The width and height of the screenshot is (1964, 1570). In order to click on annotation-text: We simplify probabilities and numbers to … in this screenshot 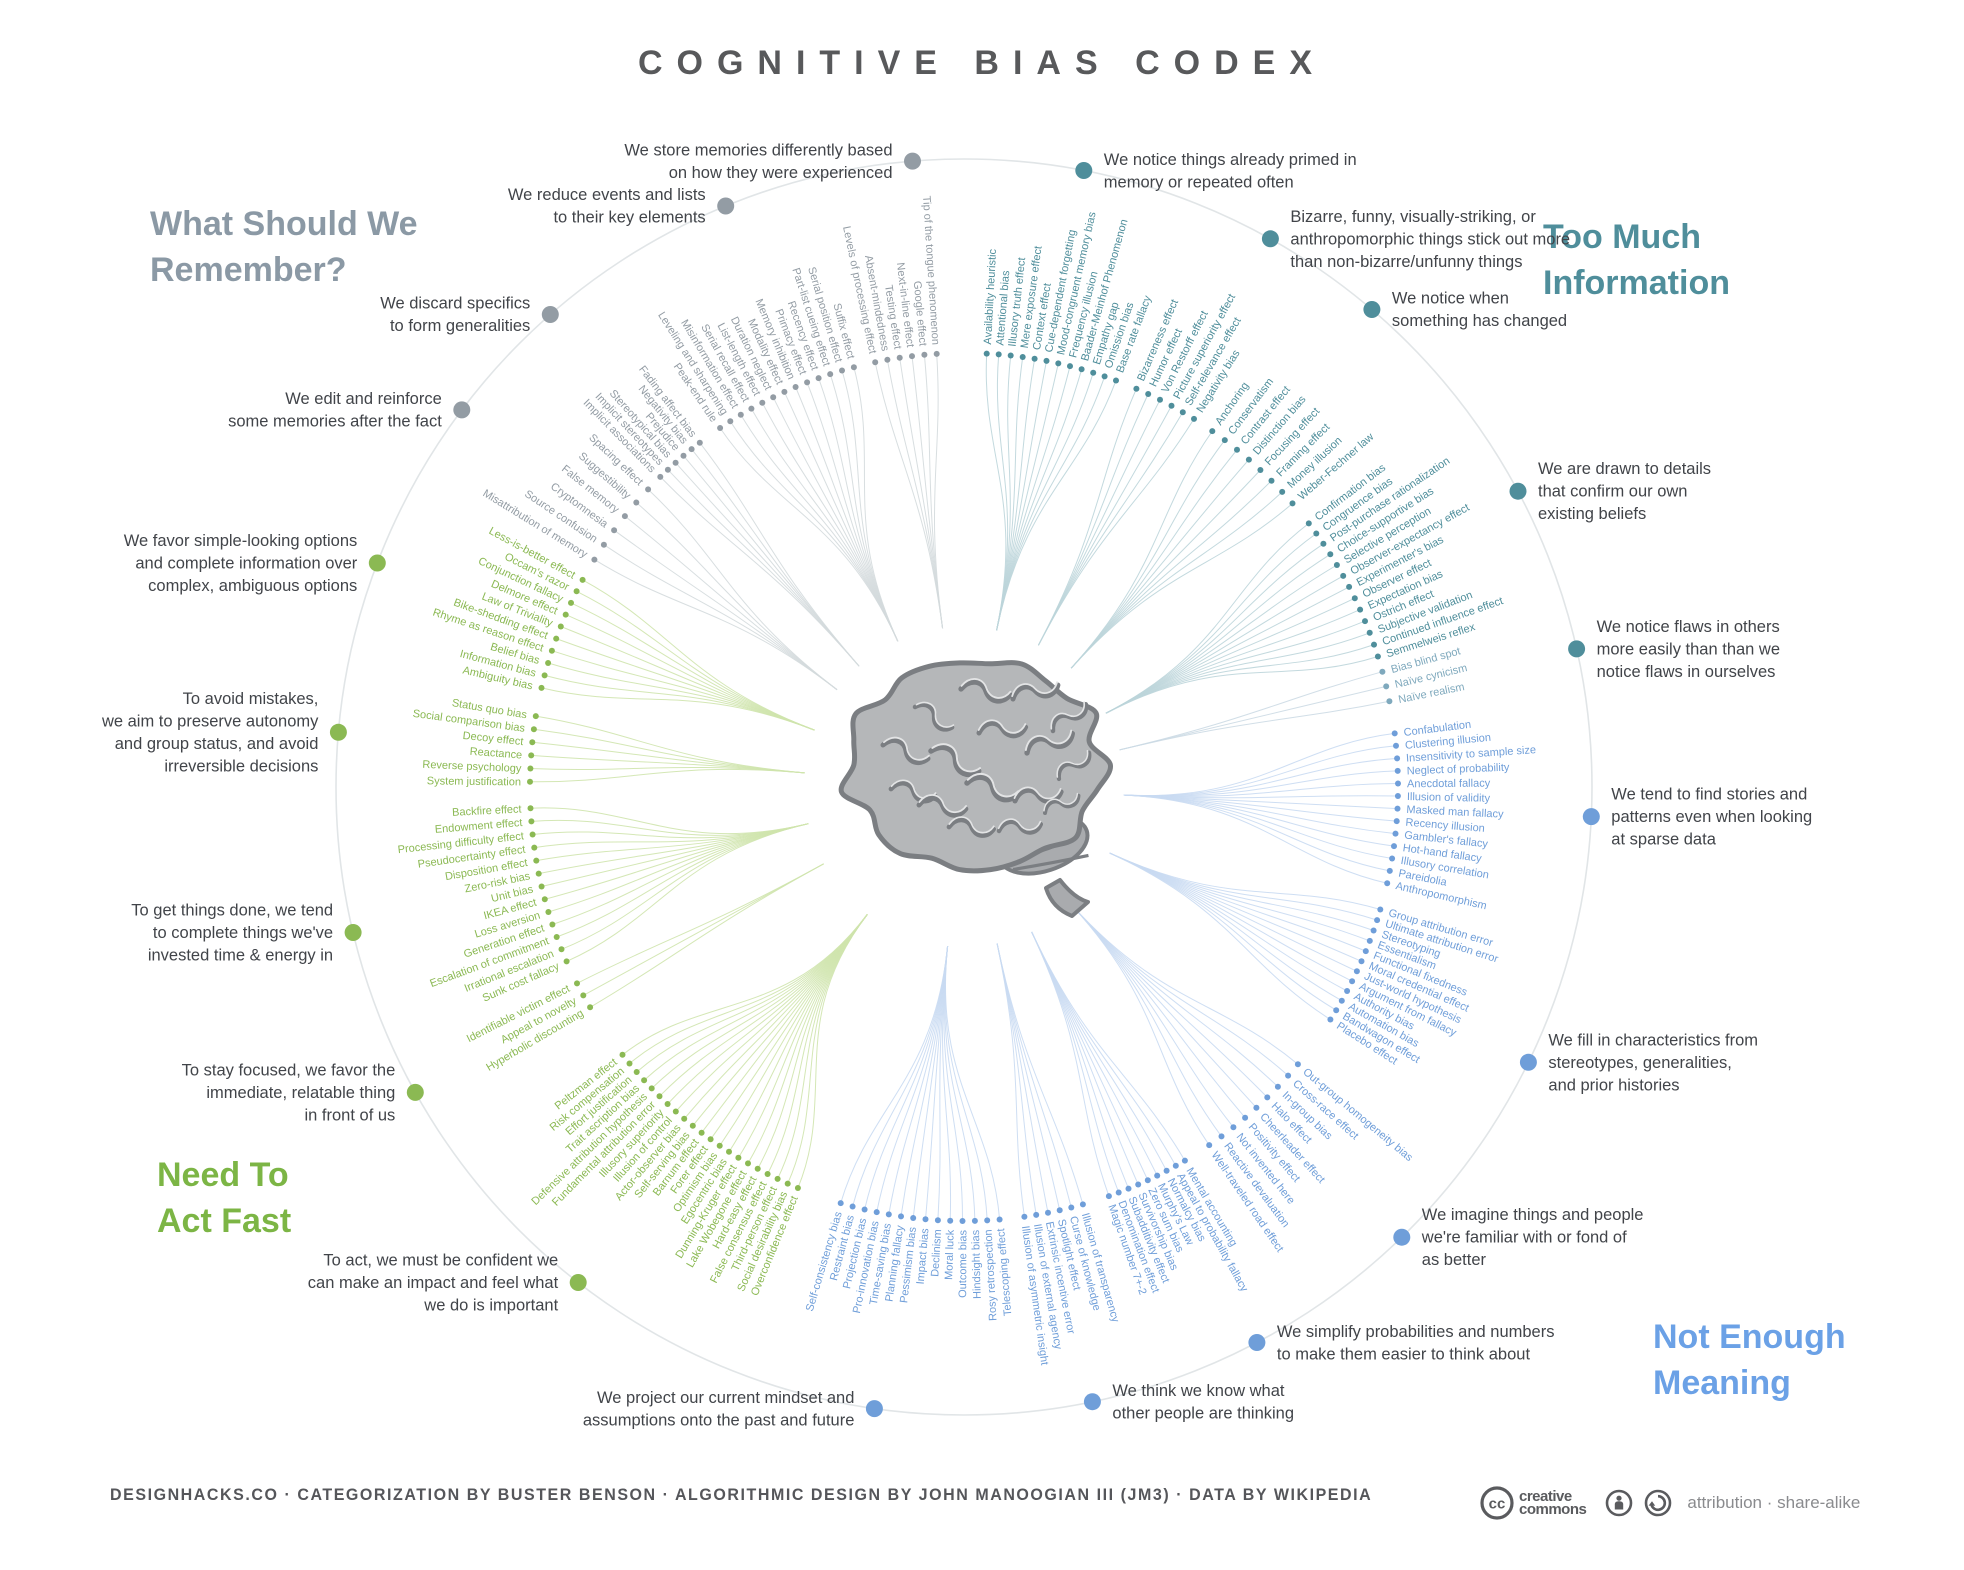, I will do `click(1416, 1343)`.